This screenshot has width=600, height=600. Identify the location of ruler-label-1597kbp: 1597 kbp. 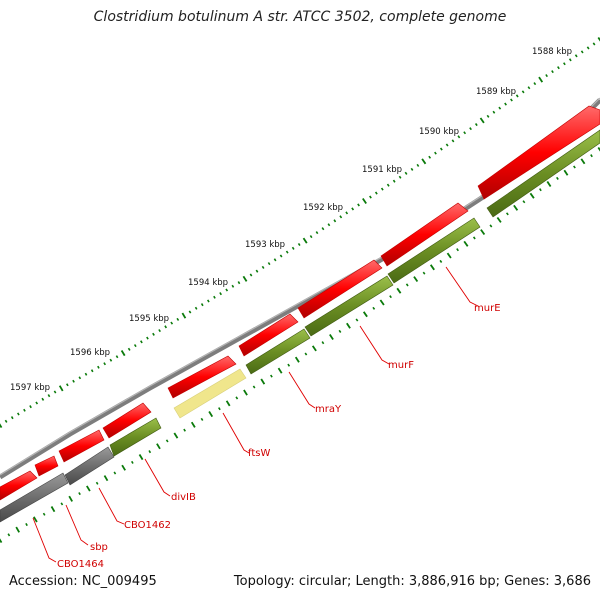
(30, 388).